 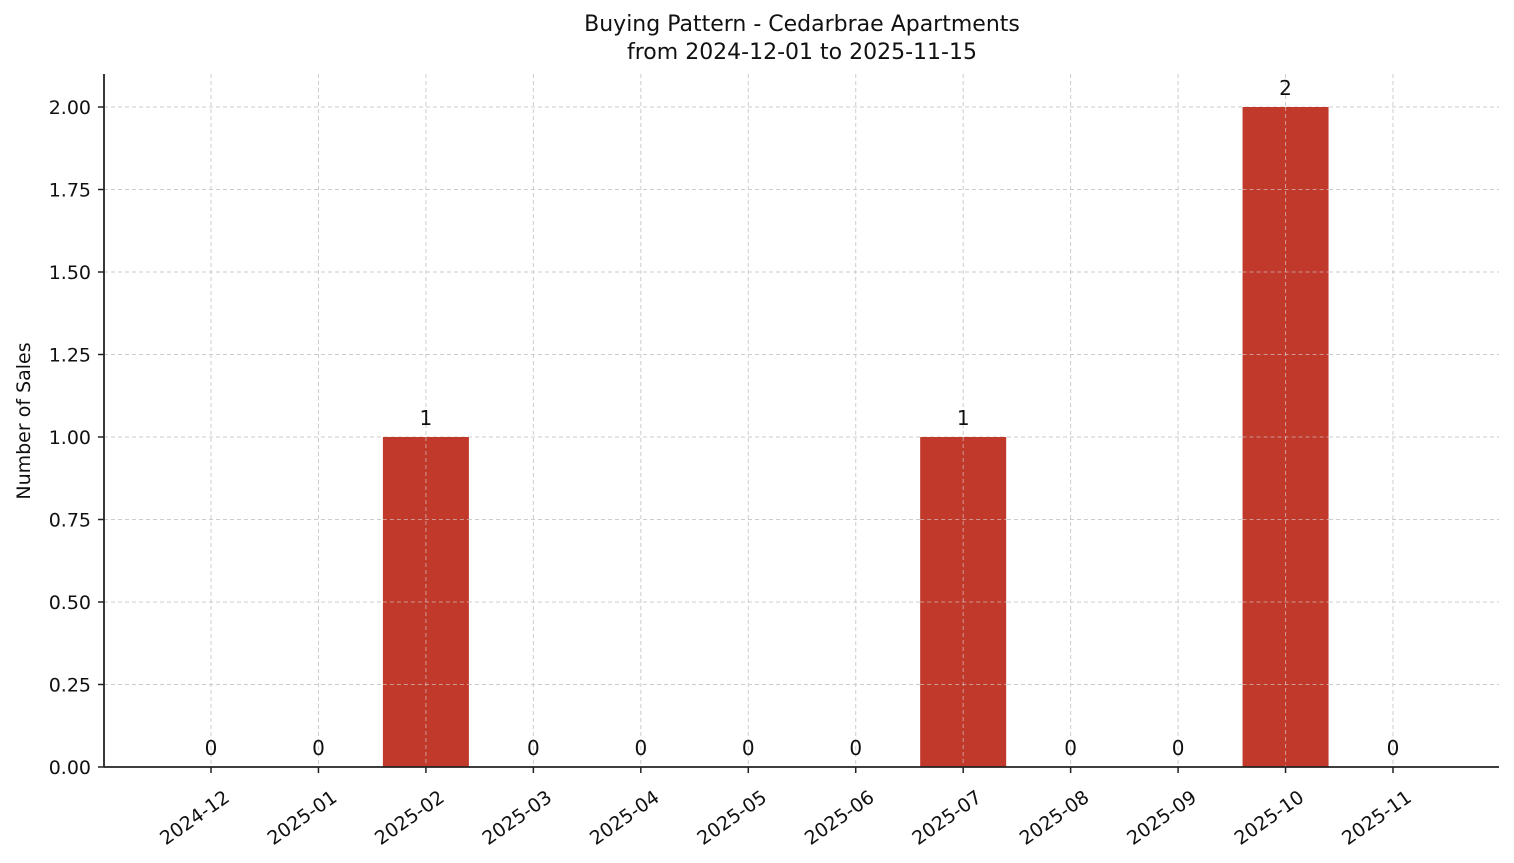 What do you see at coordinates (1377, 818) in the screenshot?
I see `x-tick-label: 2025-11` at bounding box center [1377, 818].